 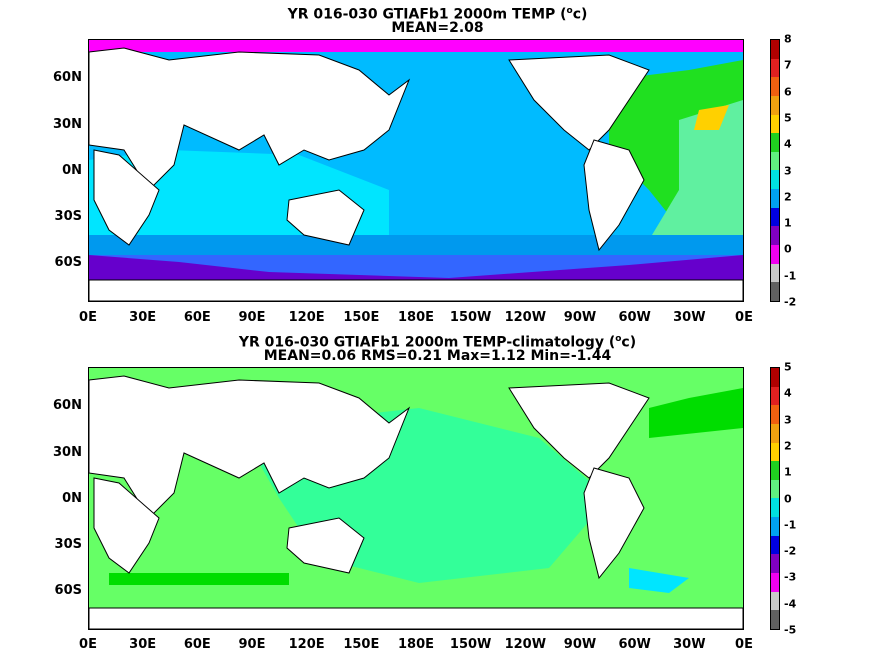 I want to click on bottom-lat-60s: 60S, so click(x=68, y=590).